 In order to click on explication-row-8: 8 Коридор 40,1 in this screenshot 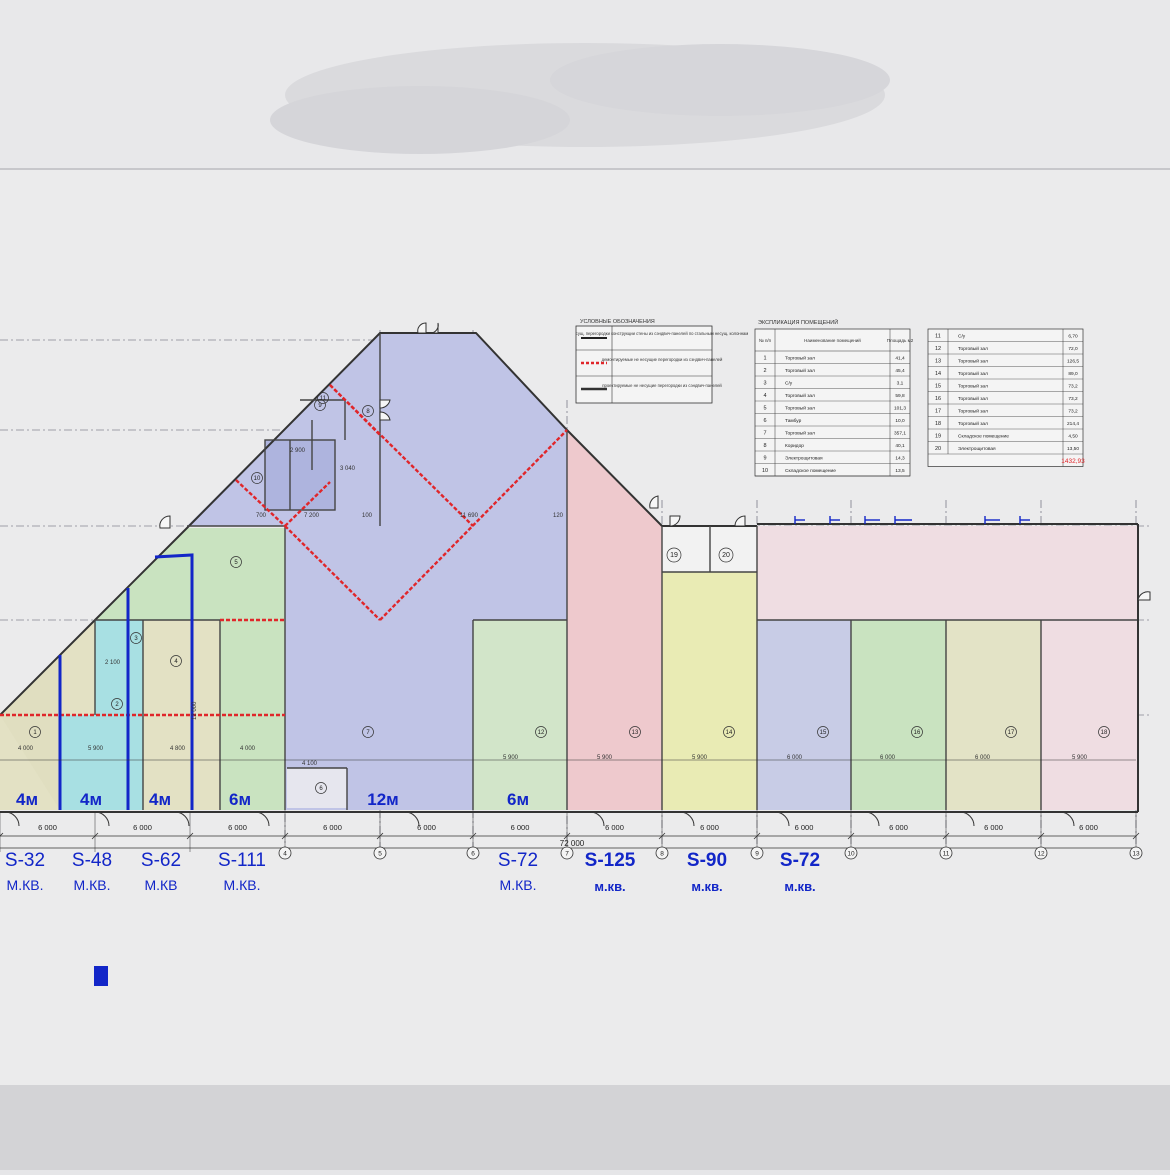, I will do `click(834, 446)`.